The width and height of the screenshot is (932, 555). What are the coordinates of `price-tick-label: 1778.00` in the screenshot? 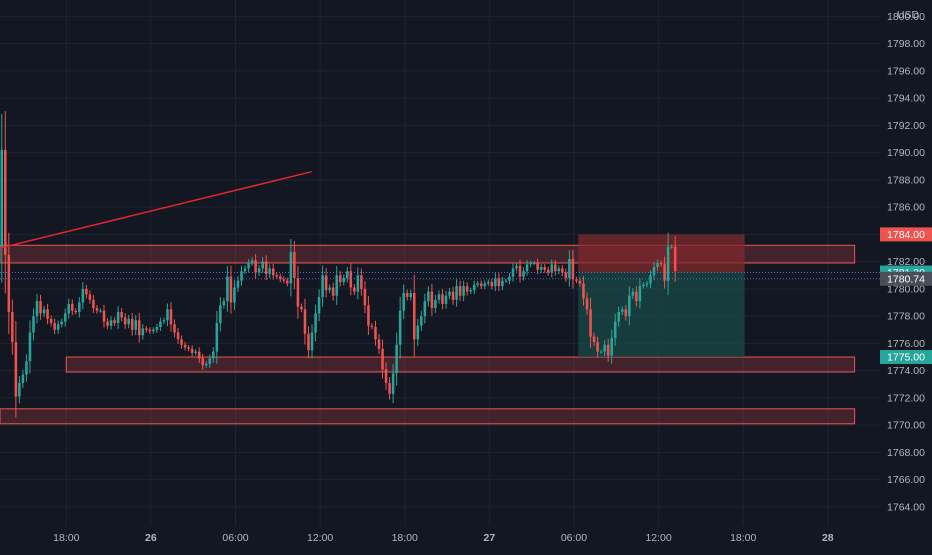 It's located at (906, 317).